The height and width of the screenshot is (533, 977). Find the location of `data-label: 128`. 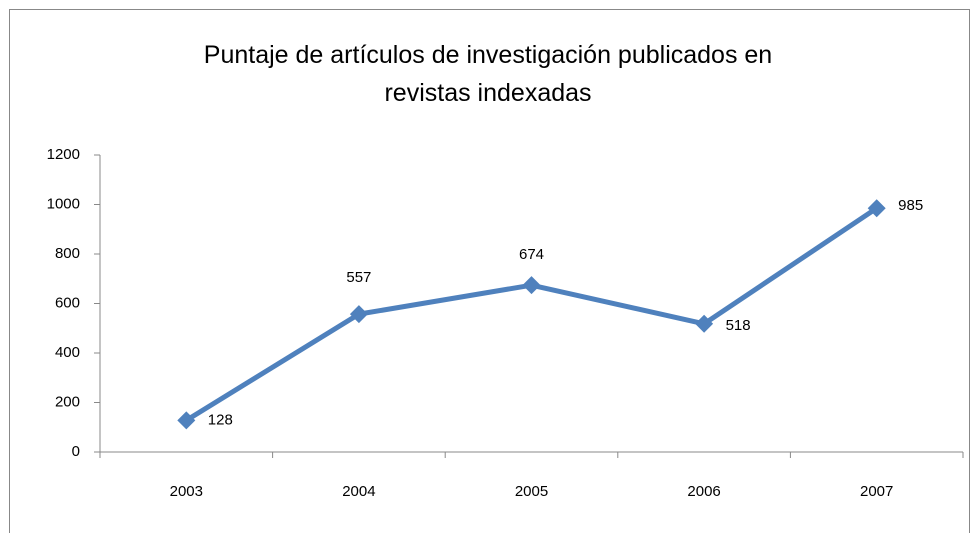

data-label: 128 is located at coordinates (220, 419).